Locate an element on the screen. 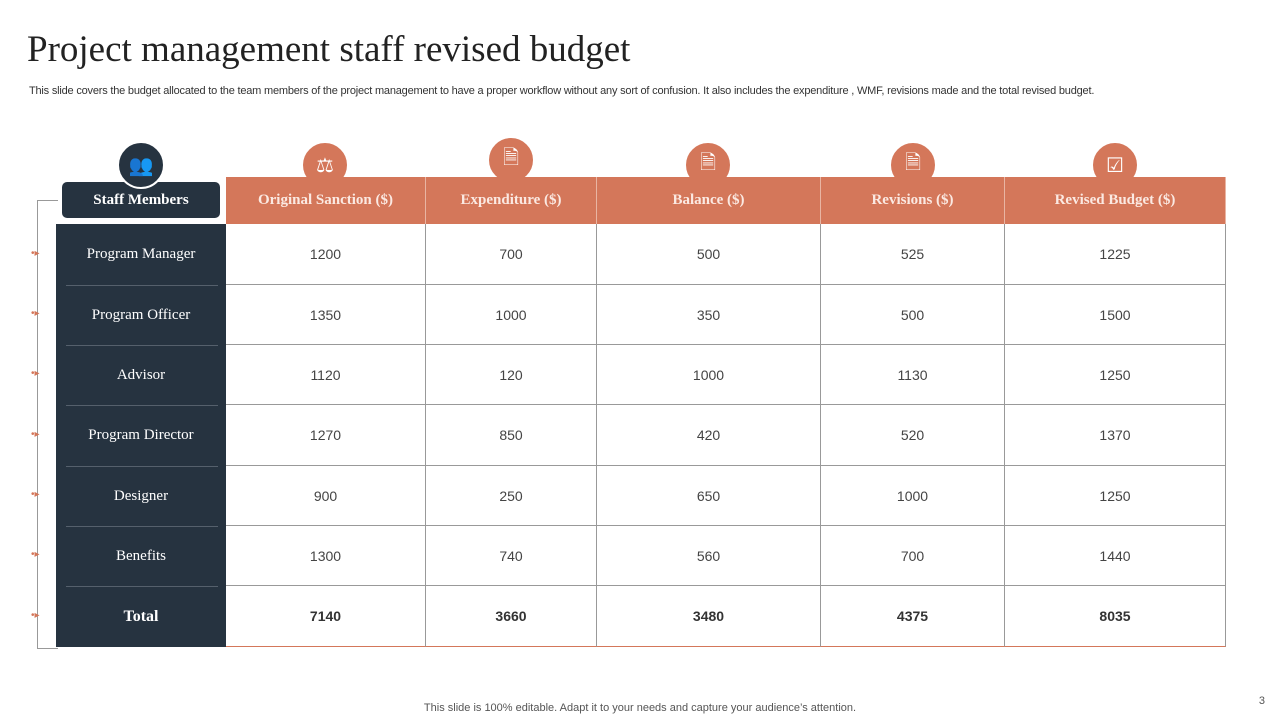 The width and height of the screenshot is (1280, 720). table-cell: 1370 is located at coordinates (1115, 435).